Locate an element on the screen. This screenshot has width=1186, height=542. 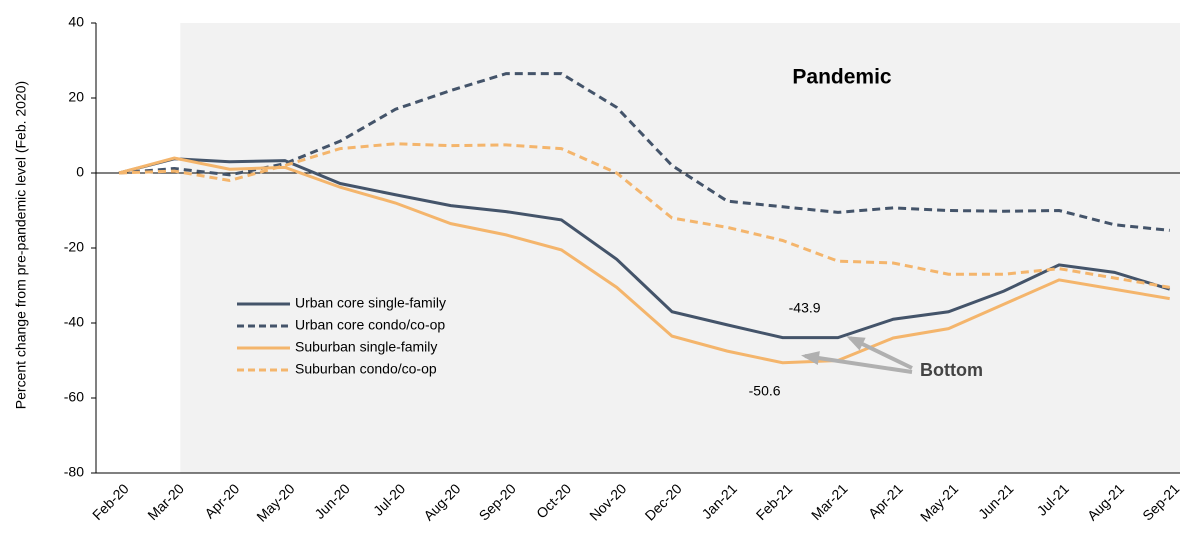
x-tick-label: Aug-21 is located at coordinates (1105, 501).